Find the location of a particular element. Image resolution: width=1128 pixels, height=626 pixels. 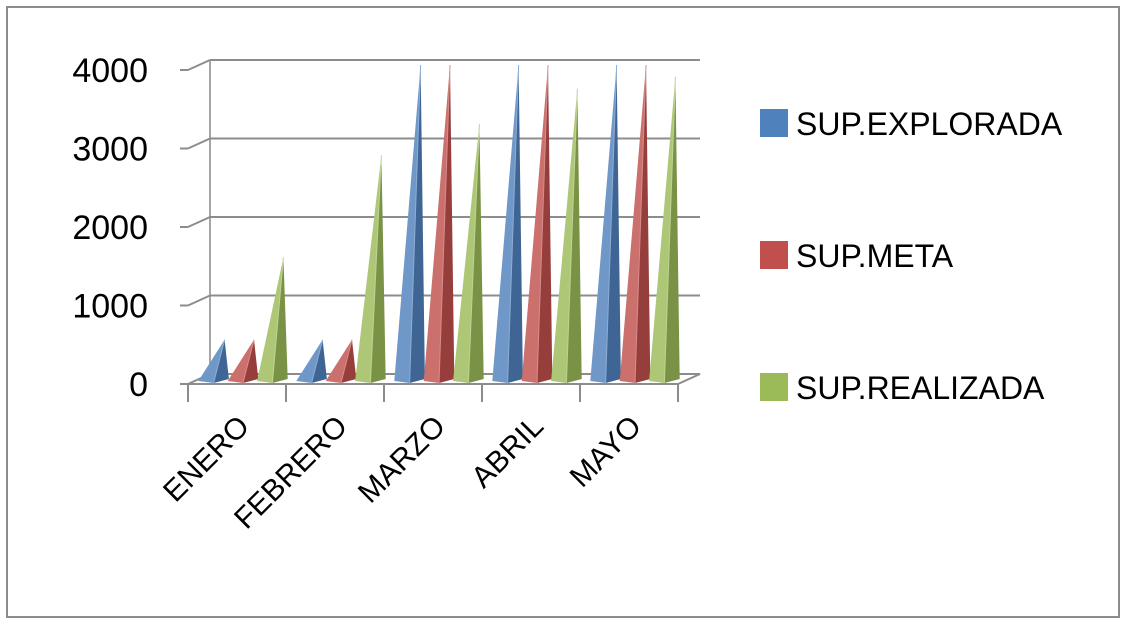

y-tick-label: 4000 is located at coordinates (110, 71).